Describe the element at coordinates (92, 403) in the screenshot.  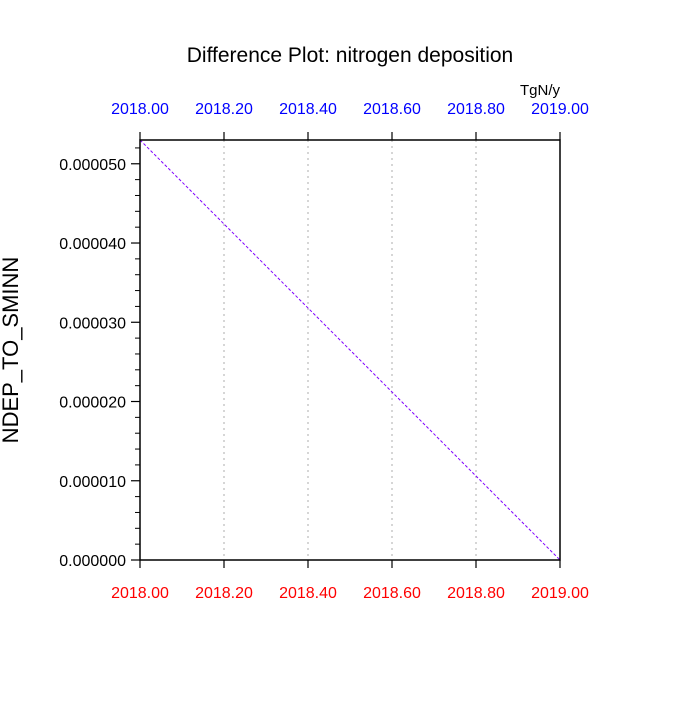
I see `y-tick-label: 0.000020` at that location.